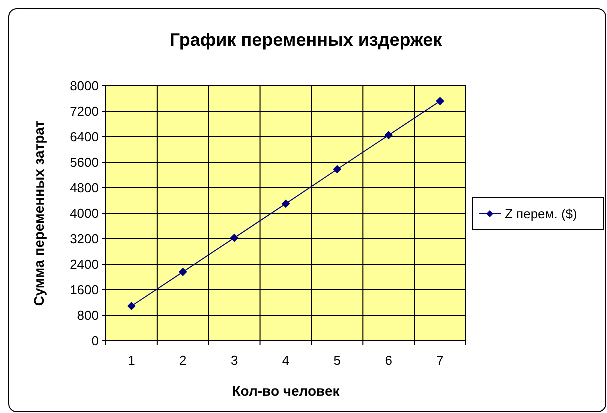 The width and height of the screenshot is (607, 413). I want to click on y-tick-label: 1600, so click(84, 290).